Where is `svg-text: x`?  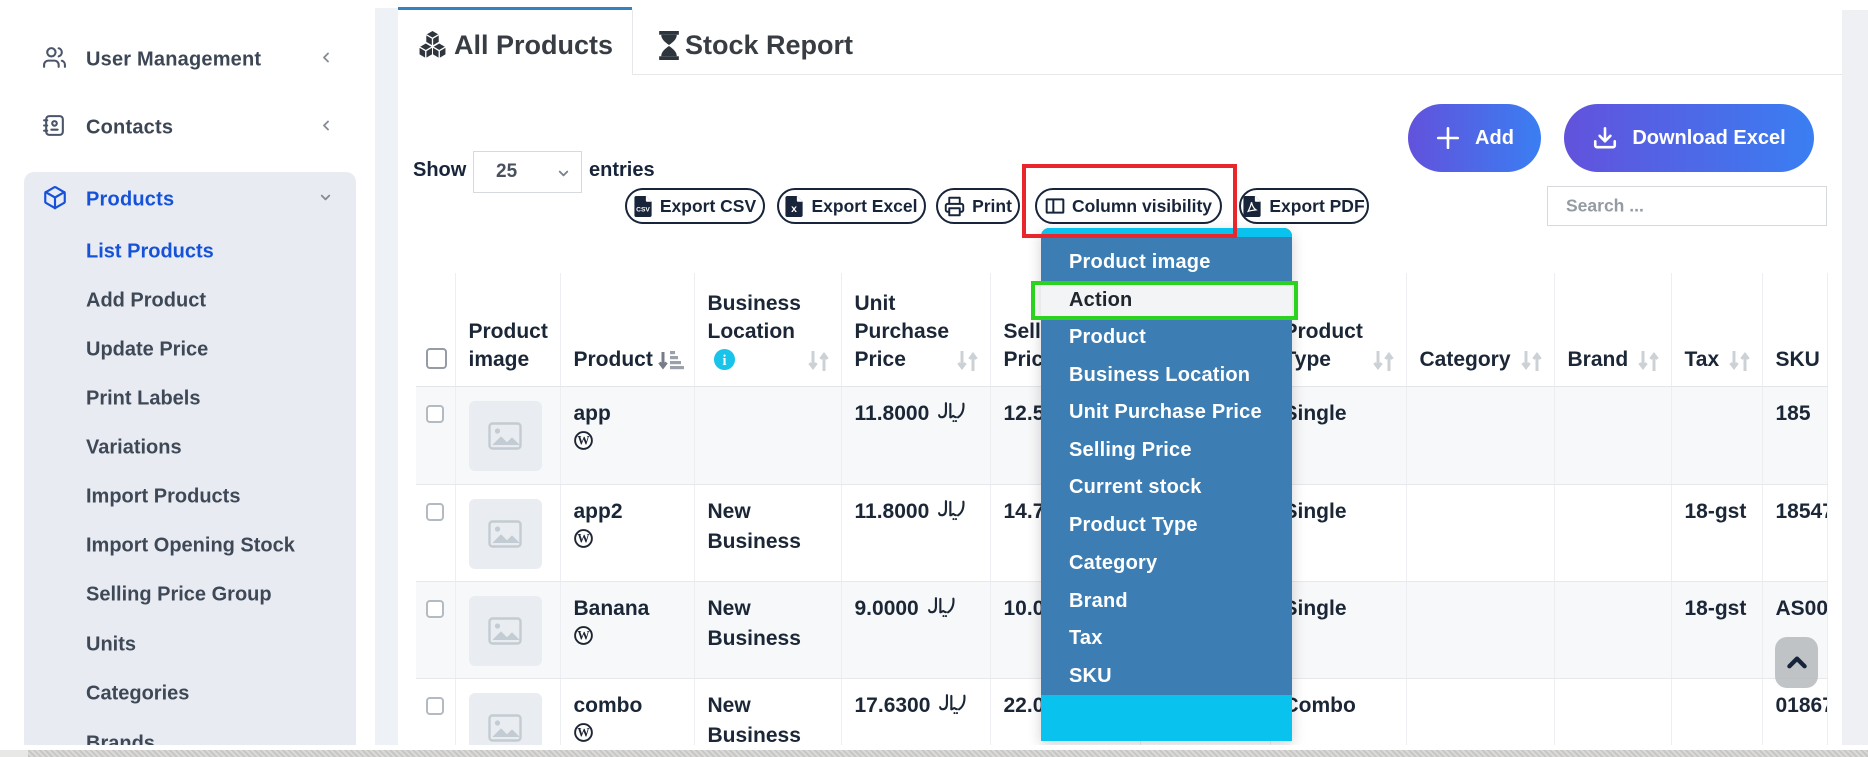 svg-text: x is located at coordinates (795, 209).